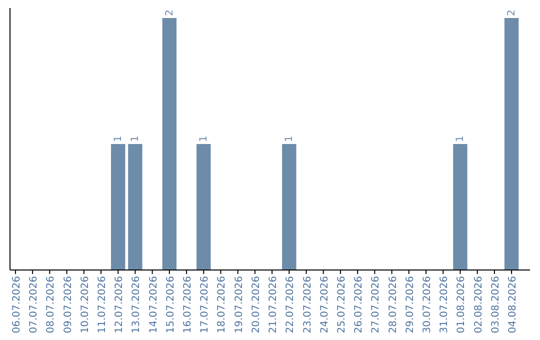  I want to click on x-tick-label: 15.07.2026, so click(170, 305).